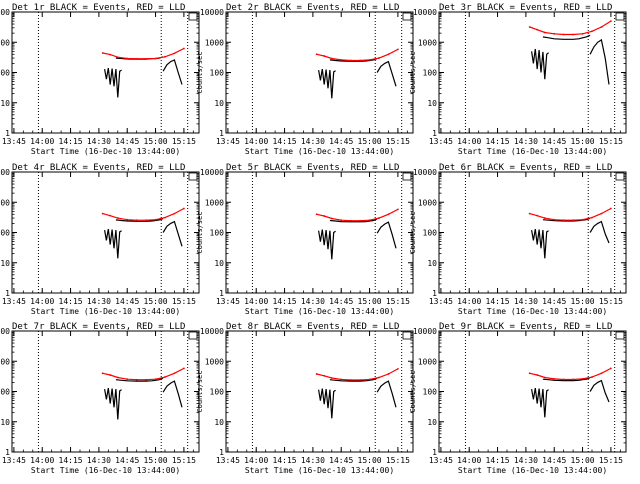  I want to click on chart-title: Det 7r BLACK = Events, RED = LLD, so click(98, 327).